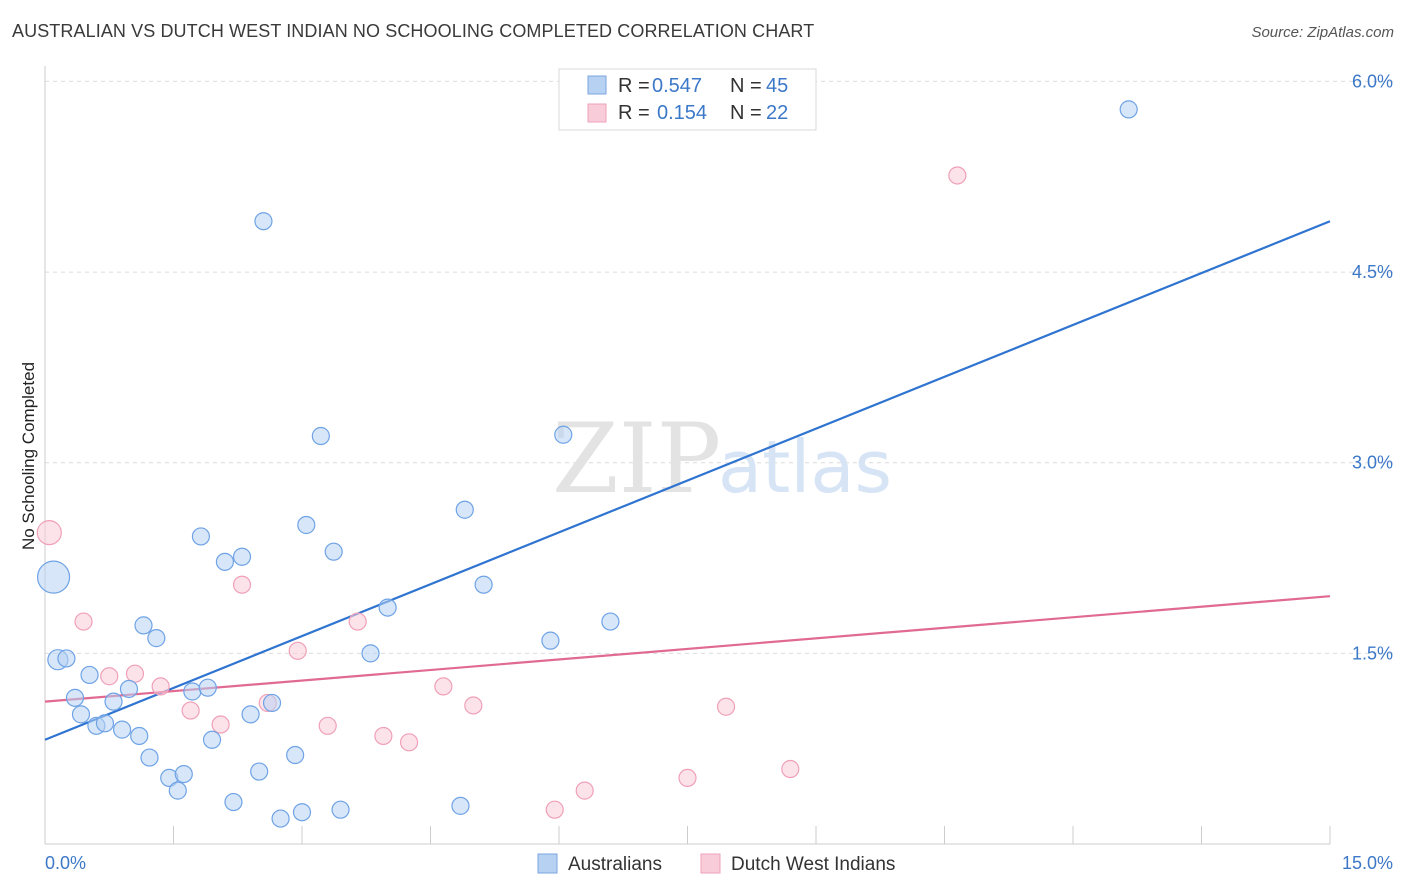 Image resolution: width=1406 pixels, height=892 pixels. What do you see at coordinates (813, 864) in the screenshot?
I see `series-legend-label-dutch-west-indians: Dutch West Indians` at bounding box center [813, 864].